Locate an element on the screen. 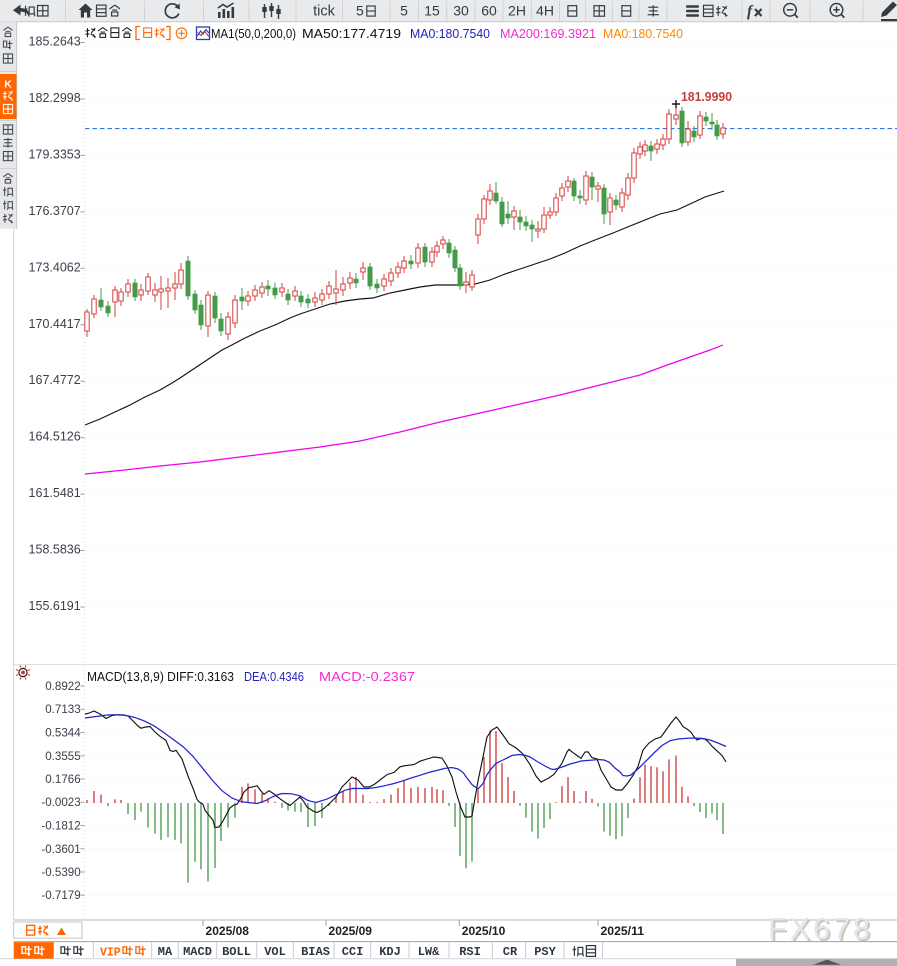  svg-text: VIP is located at coordinates (110, 953).